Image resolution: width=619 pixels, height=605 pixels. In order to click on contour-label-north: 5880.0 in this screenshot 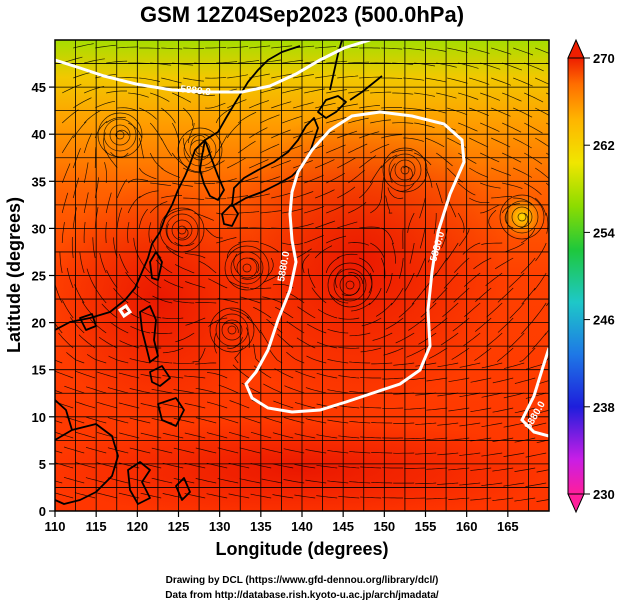, I will do `click(196, 91)`.